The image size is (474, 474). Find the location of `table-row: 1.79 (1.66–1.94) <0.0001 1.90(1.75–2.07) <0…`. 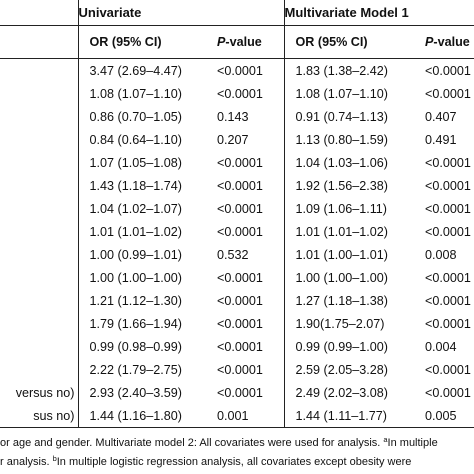

table-row: 1.79 (1.66–1.94) <0.0001 1.90(1.75–2.07) <0… is located at coordinates (237, 323).